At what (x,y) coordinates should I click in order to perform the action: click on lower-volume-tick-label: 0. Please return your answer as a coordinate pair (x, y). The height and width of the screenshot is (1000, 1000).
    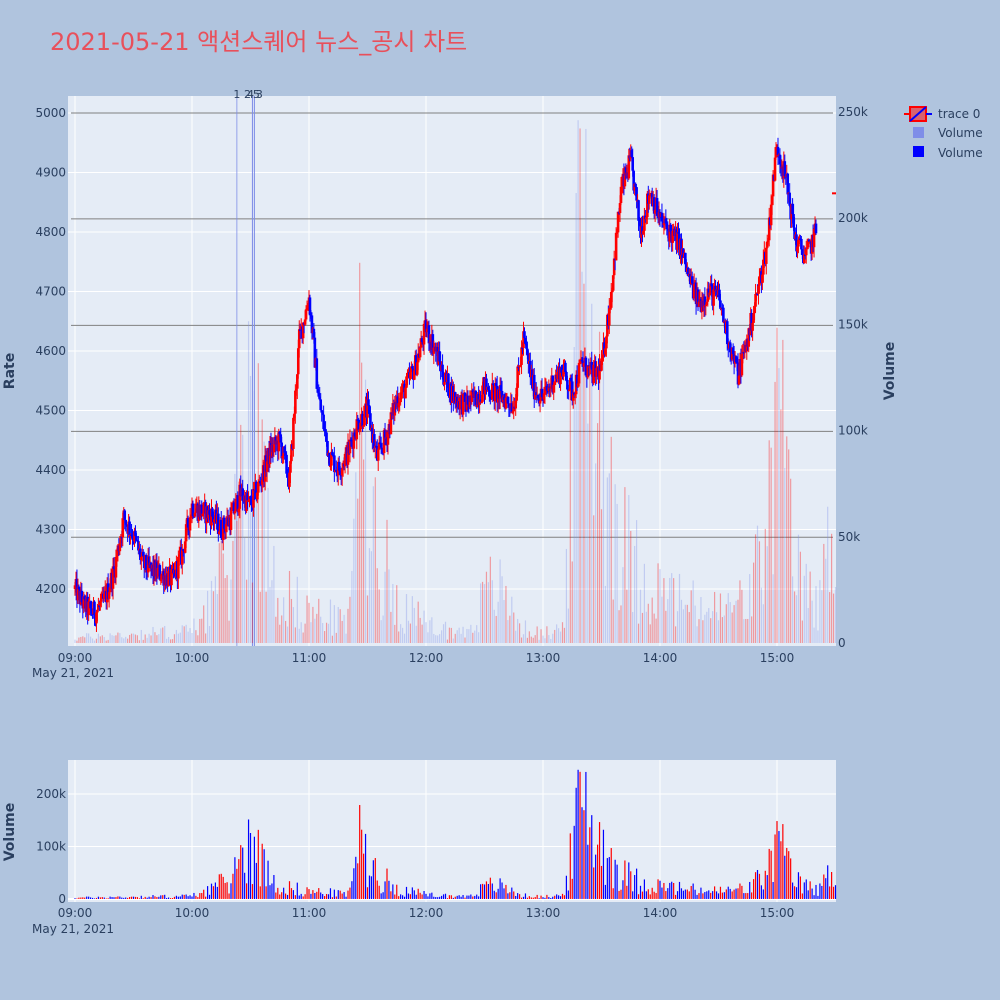
    Looking at the image, I should click on (62, 899).